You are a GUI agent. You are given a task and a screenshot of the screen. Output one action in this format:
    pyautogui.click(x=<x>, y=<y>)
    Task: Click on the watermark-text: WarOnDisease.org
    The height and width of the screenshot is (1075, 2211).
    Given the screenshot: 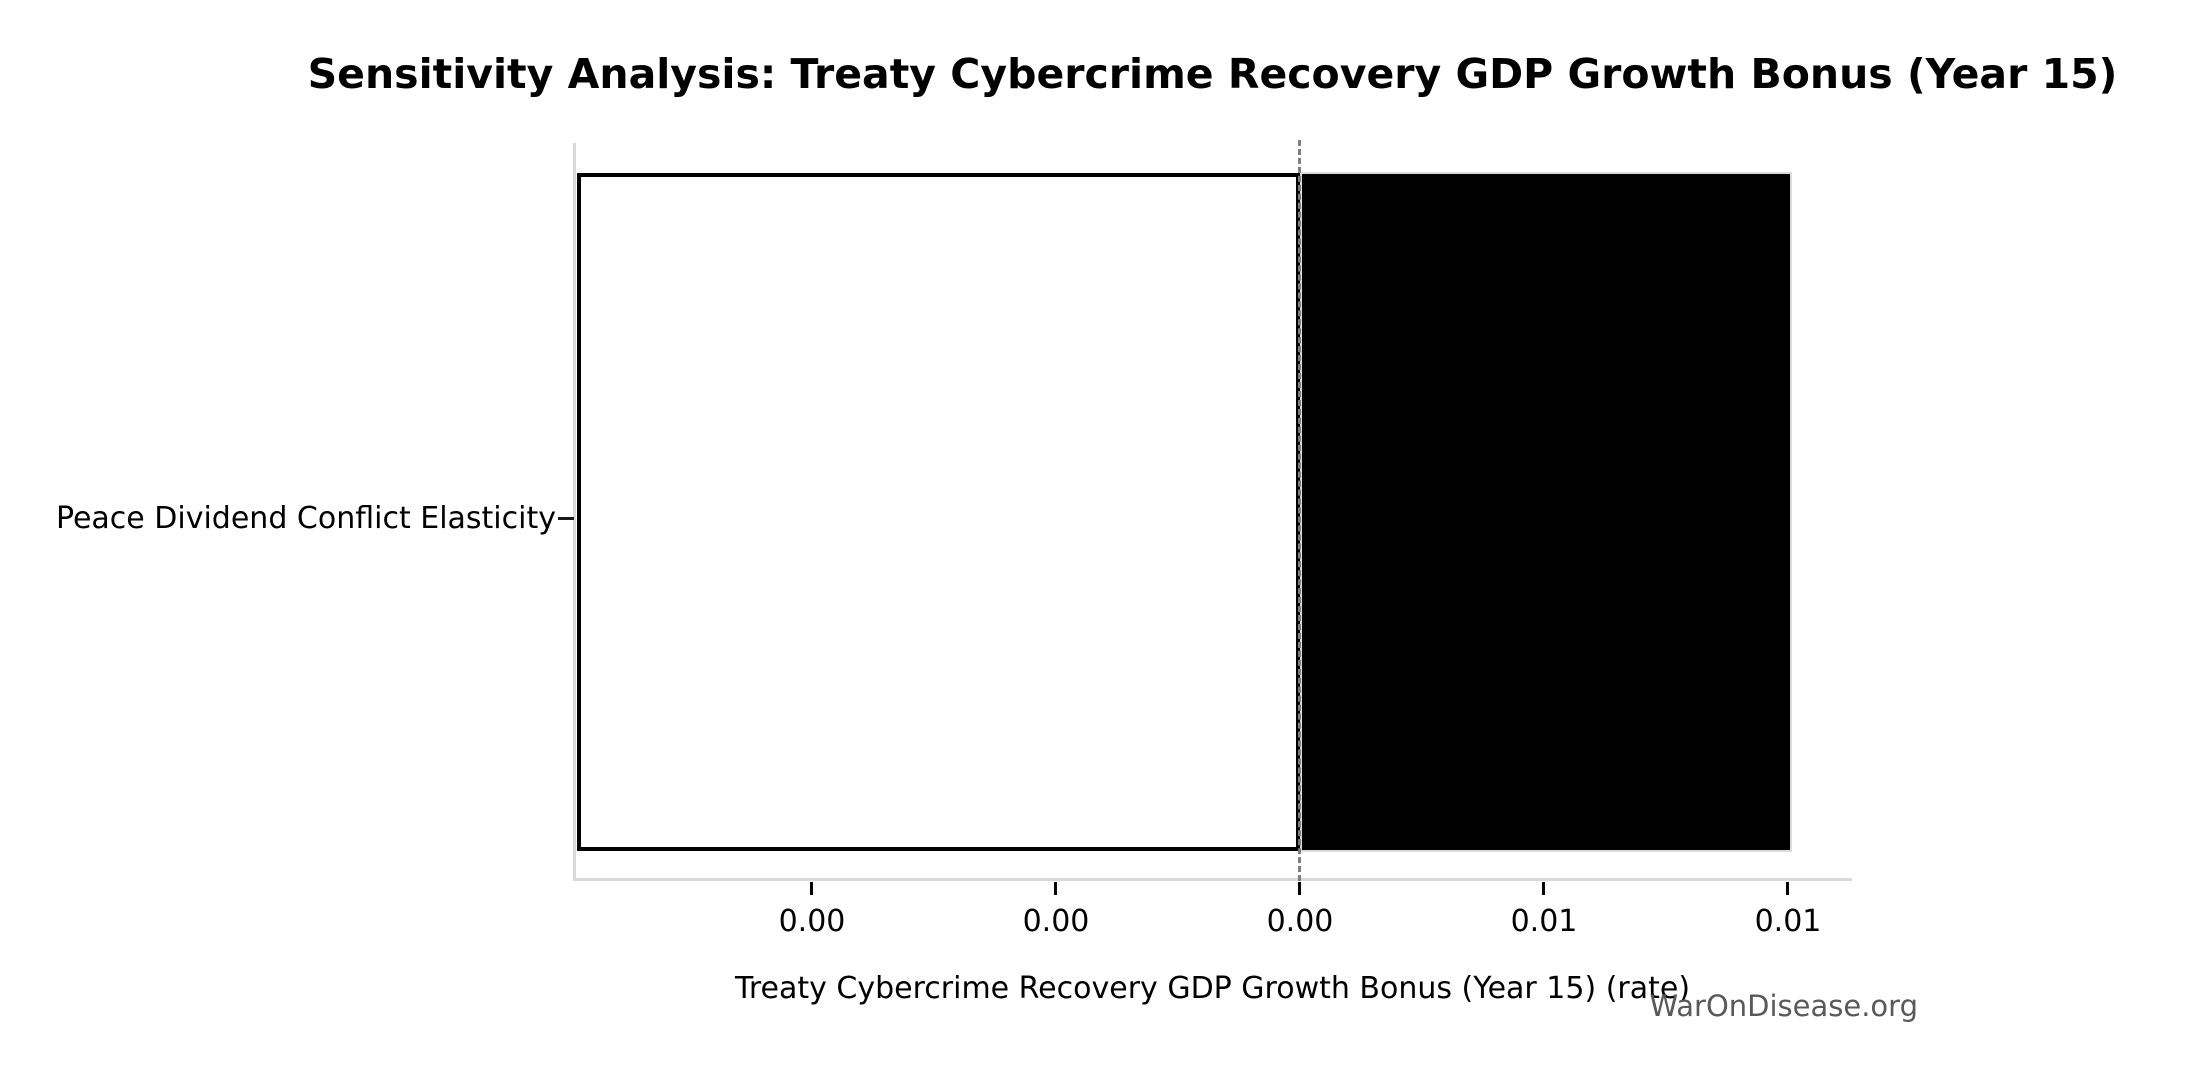 What is the action you would take?
    pyautogui.click(x=1783, y=1006)
    